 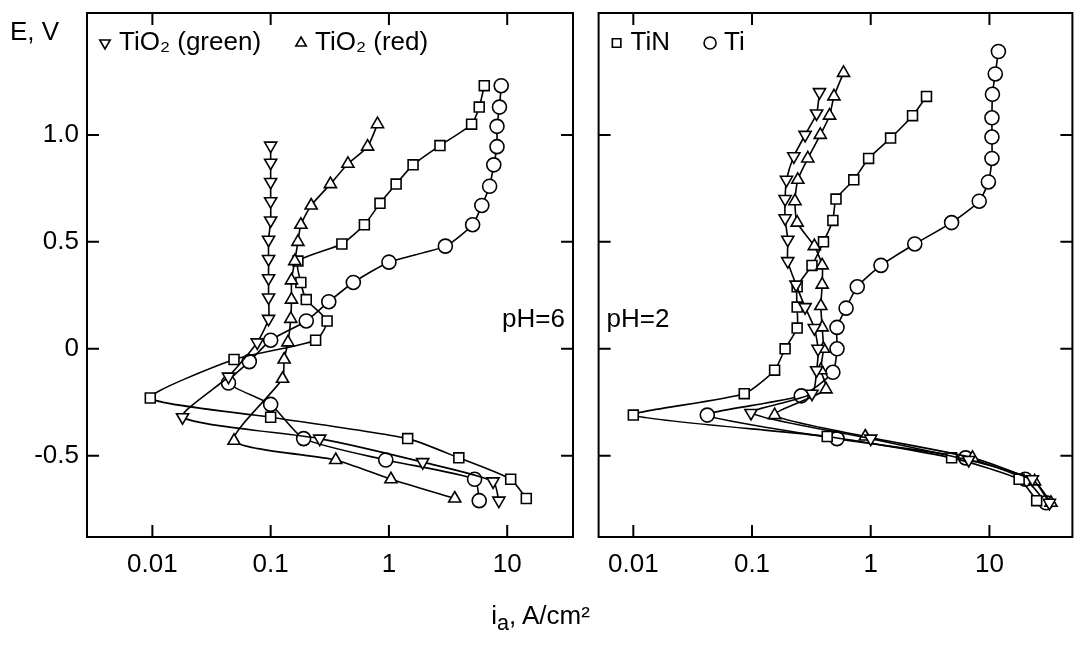 I want to click on annotation: pH=2, so click(x=638, y=318).